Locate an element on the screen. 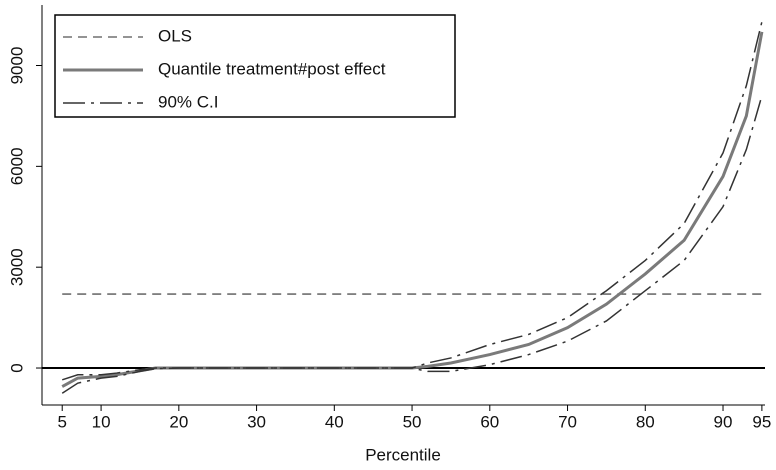  y-tick-label: 0 is located at coordinates (16, 367).